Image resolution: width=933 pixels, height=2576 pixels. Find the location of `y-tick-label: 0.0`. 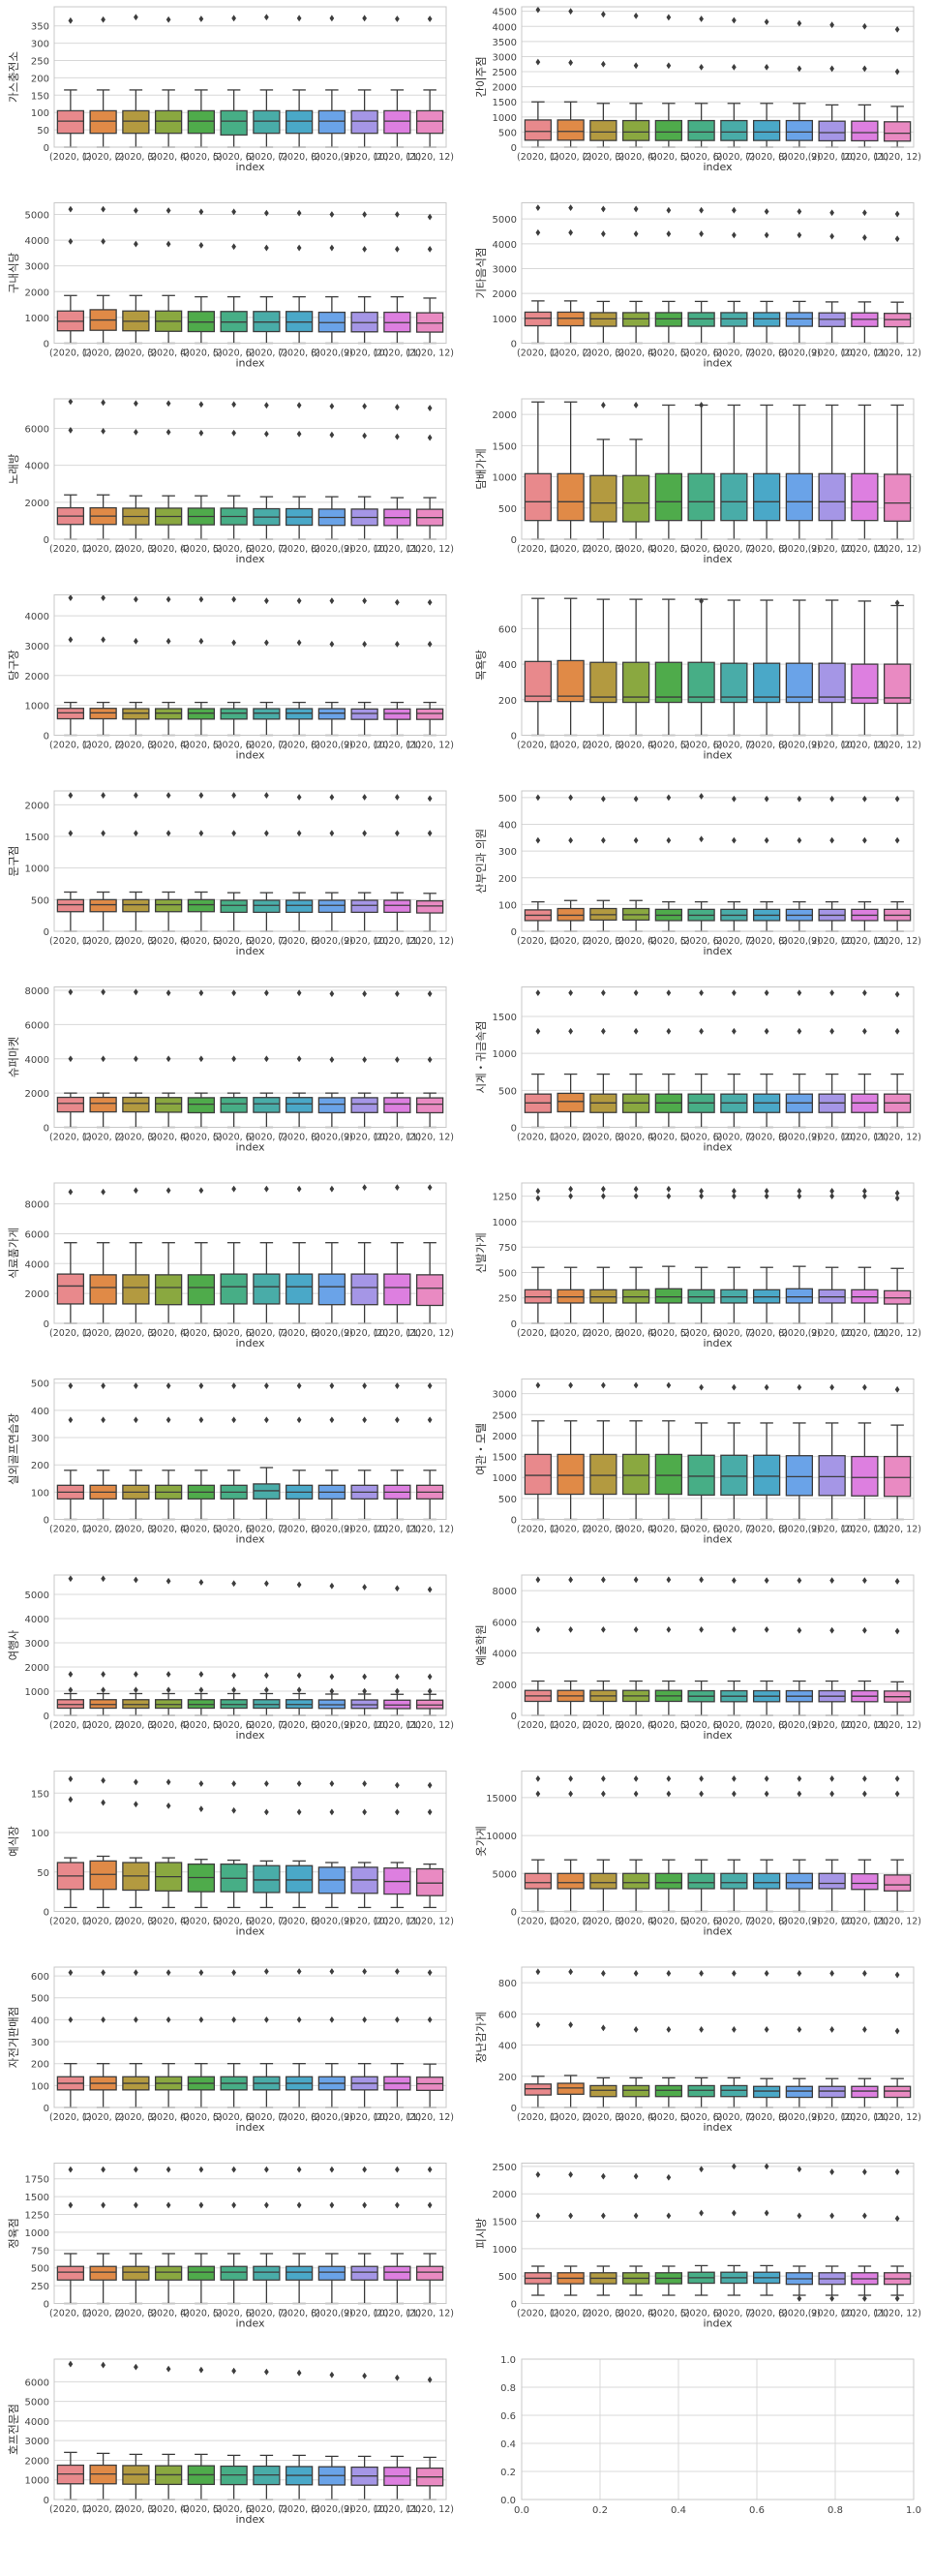

y-tick-label: 0.0 is located at coordinates (508, 2501).